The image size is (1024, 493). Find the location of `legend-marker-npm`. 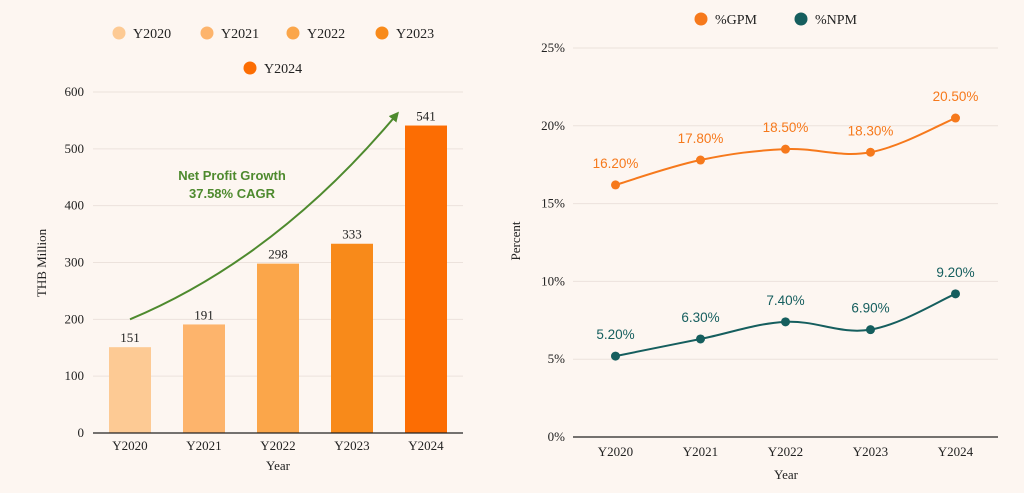

legend-marker-npm is located at coordinates (801, 19).